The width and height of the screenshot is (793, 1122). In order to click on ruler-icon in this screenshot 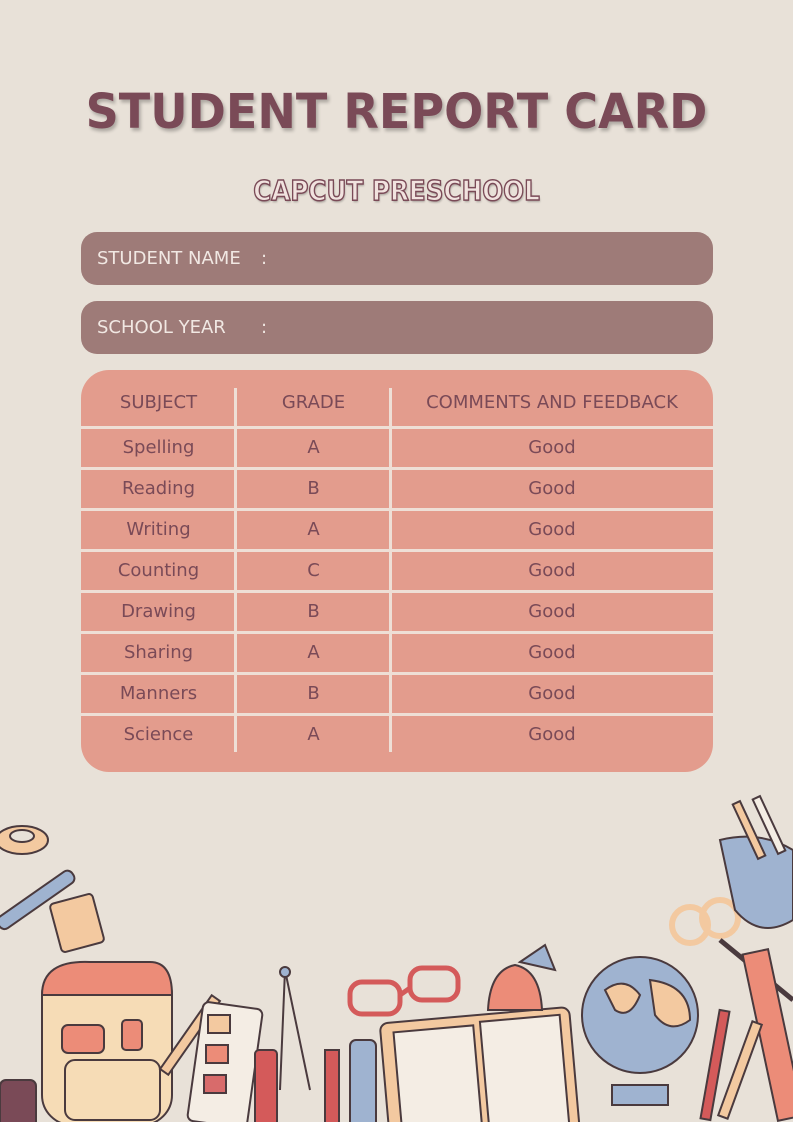, I will do `click(767, 1034)`.